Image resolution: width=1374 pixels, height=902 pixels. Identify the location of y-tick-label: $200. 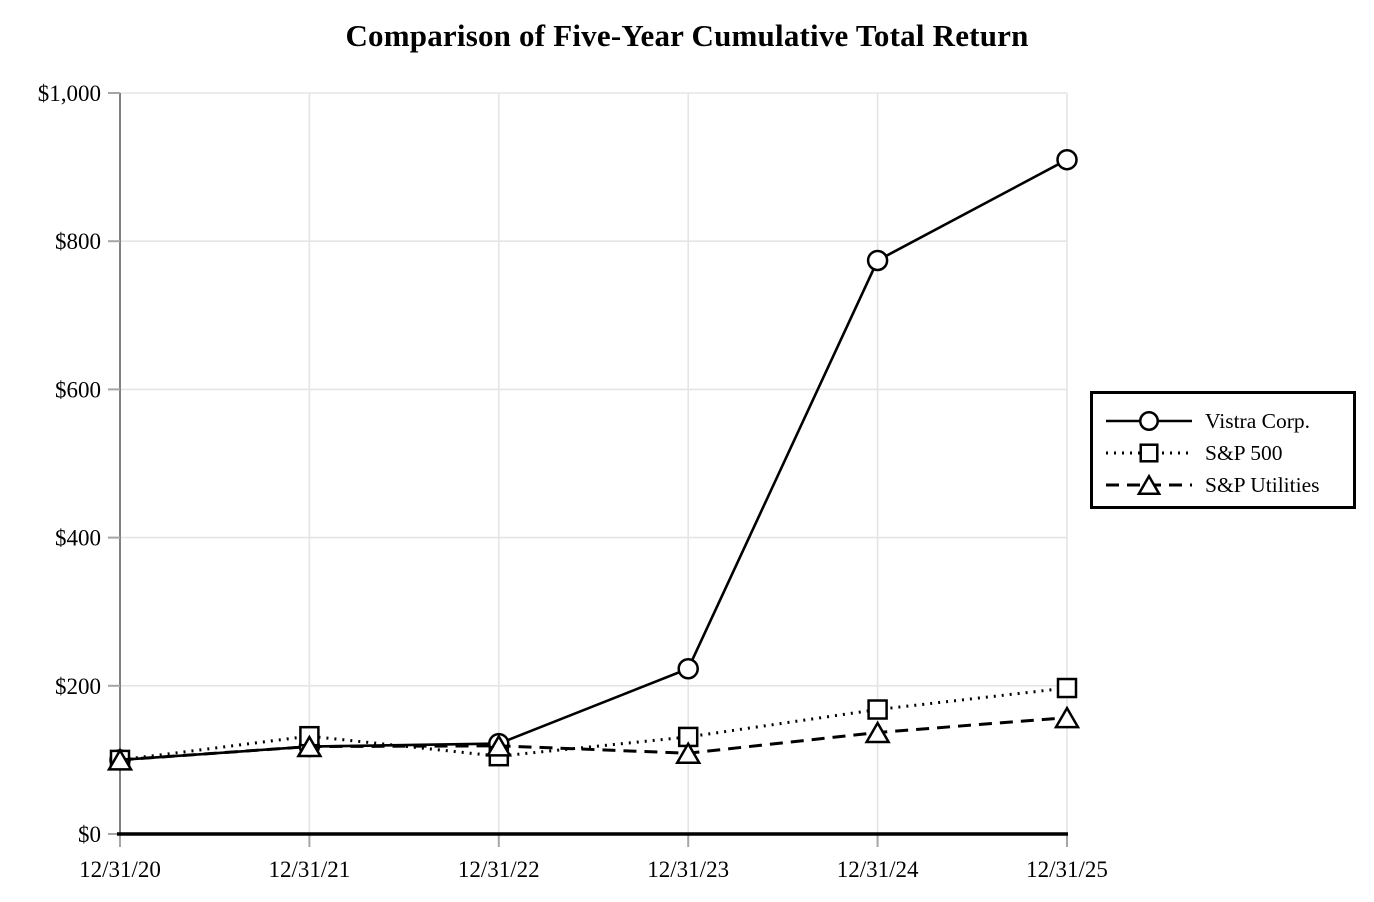
(78, 686).